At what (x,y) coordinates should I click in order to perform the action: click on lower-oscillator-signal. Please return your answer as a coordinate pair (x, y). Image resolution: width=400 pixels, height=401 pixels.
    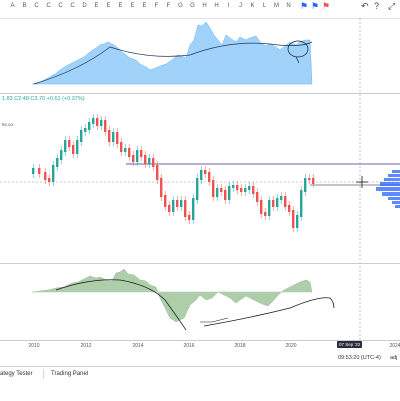
    Looking at the image, I should click on (121, 305).